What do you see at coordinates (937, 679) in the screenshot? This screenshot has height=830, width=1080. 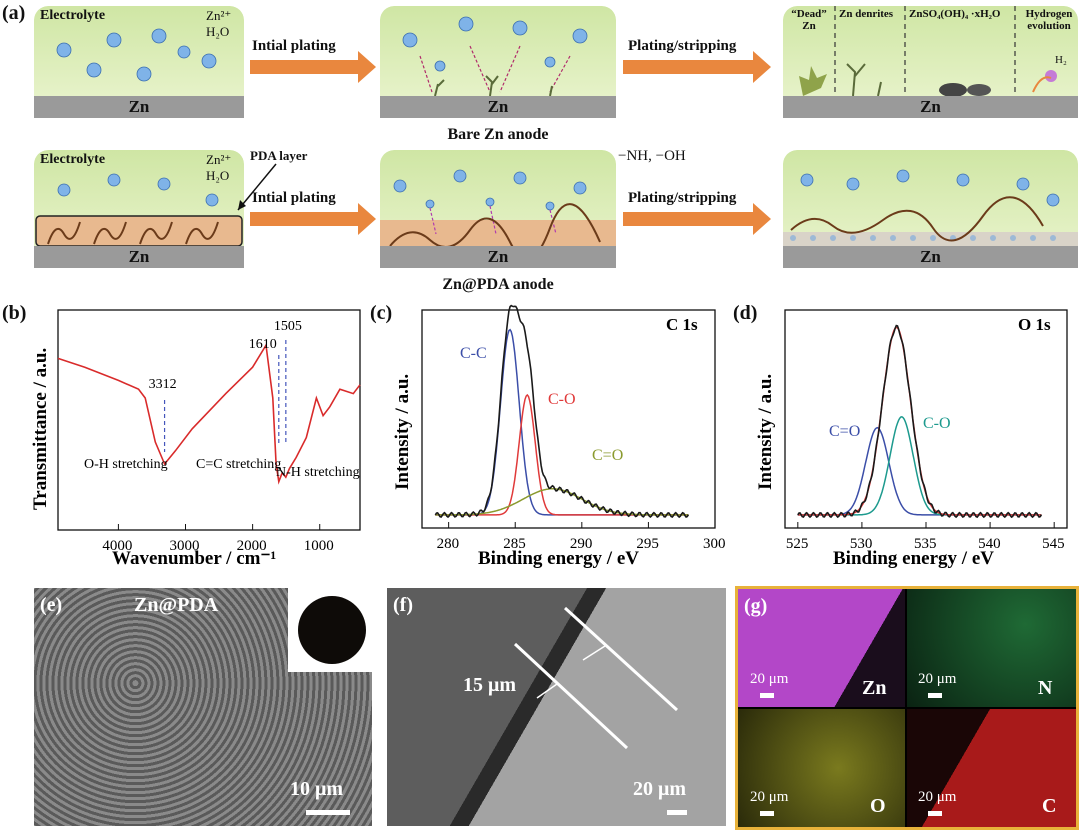 I see `eds-scale-2: 20 μm` at bounding box center [937, 679].